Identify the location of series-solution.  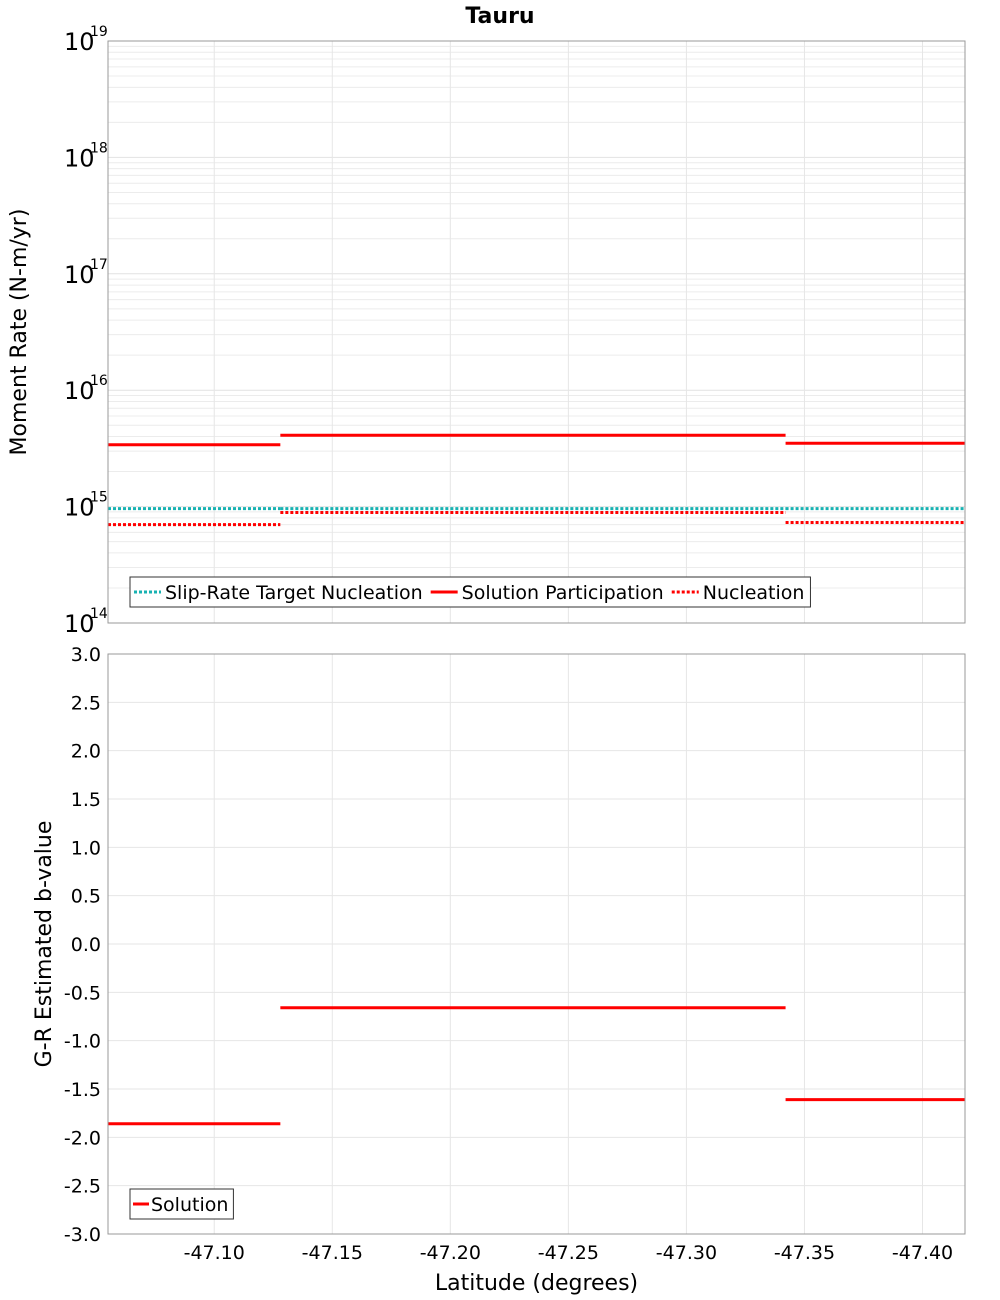
(536, 1066).